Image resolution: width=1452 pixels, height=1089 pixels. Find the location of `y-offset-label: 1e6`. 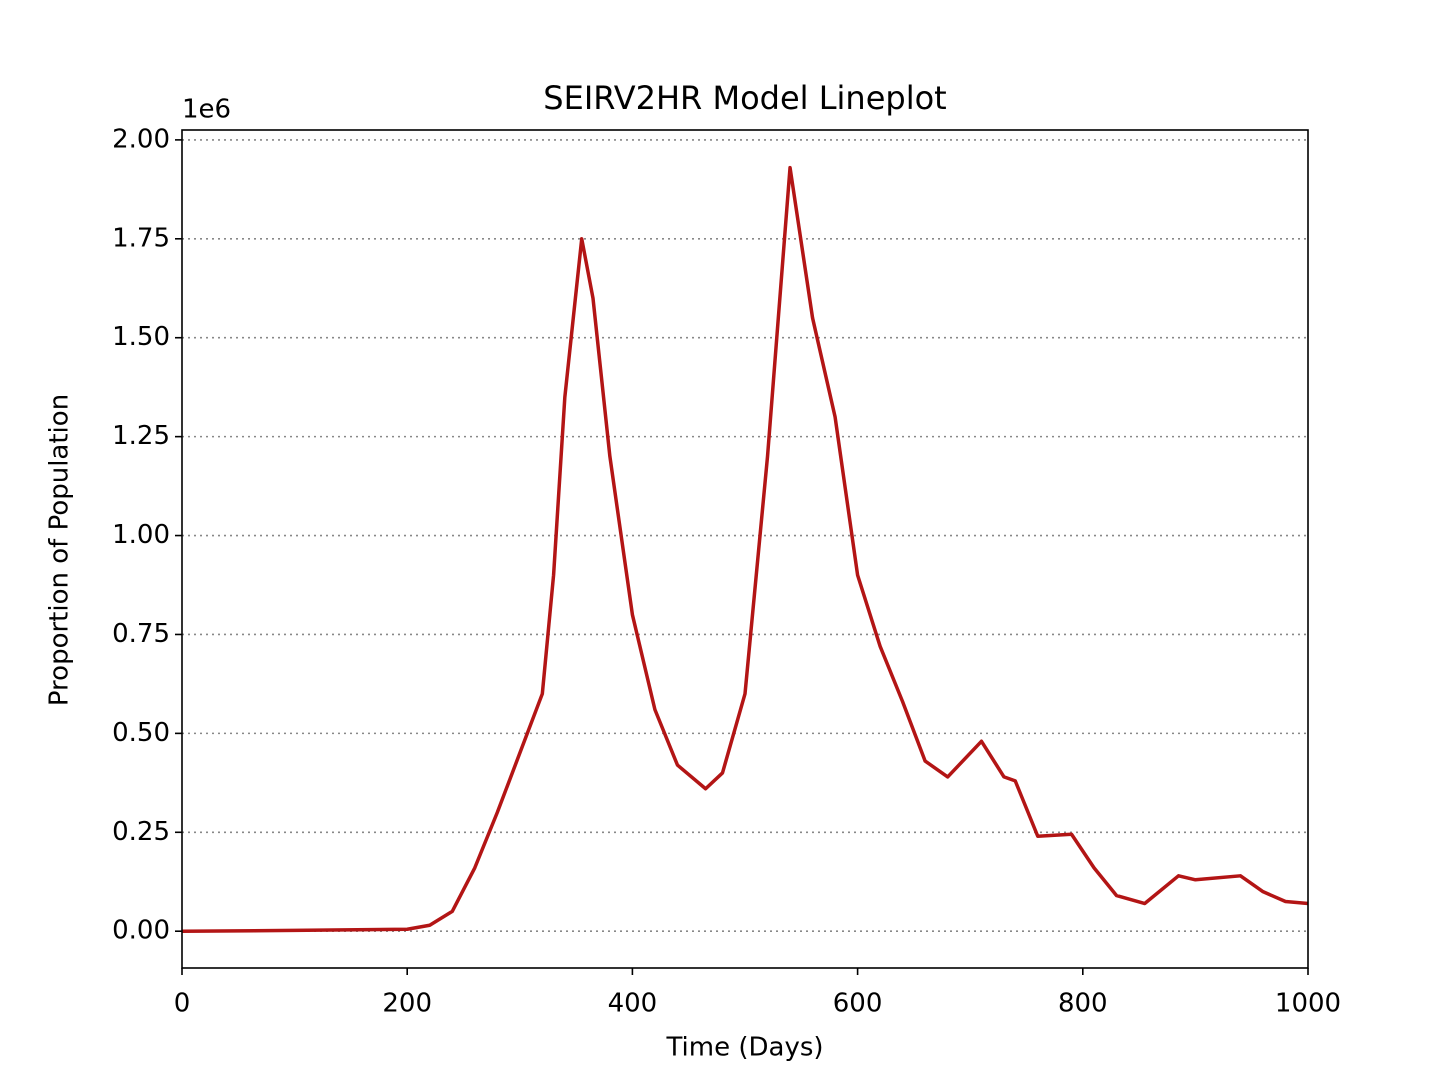

y-offset-label: 1e6 is located at coordinates (206, 110).